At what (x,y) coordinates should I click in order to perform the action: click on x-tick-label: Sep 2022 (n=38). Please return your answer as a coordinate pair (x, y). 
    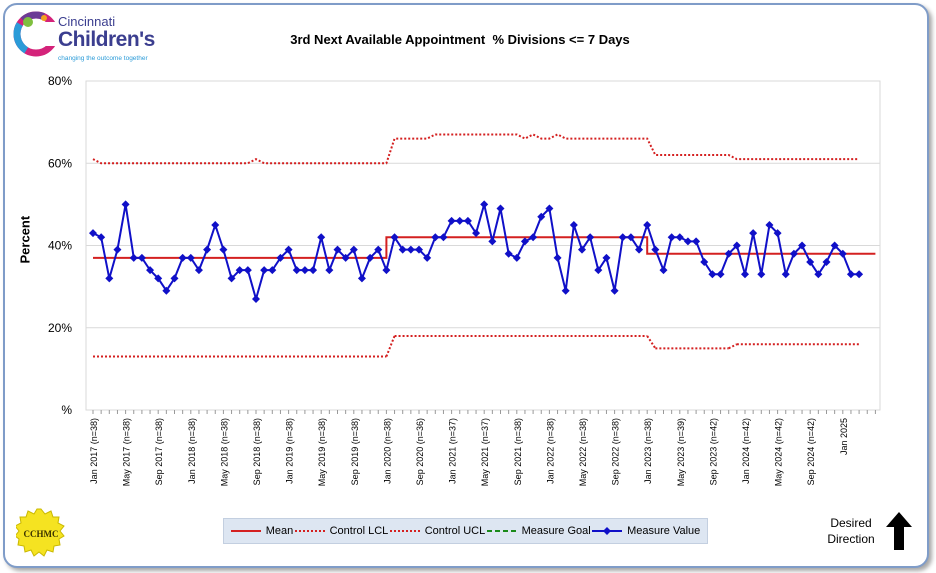
    Looking at the image, I should click on (616, 451).